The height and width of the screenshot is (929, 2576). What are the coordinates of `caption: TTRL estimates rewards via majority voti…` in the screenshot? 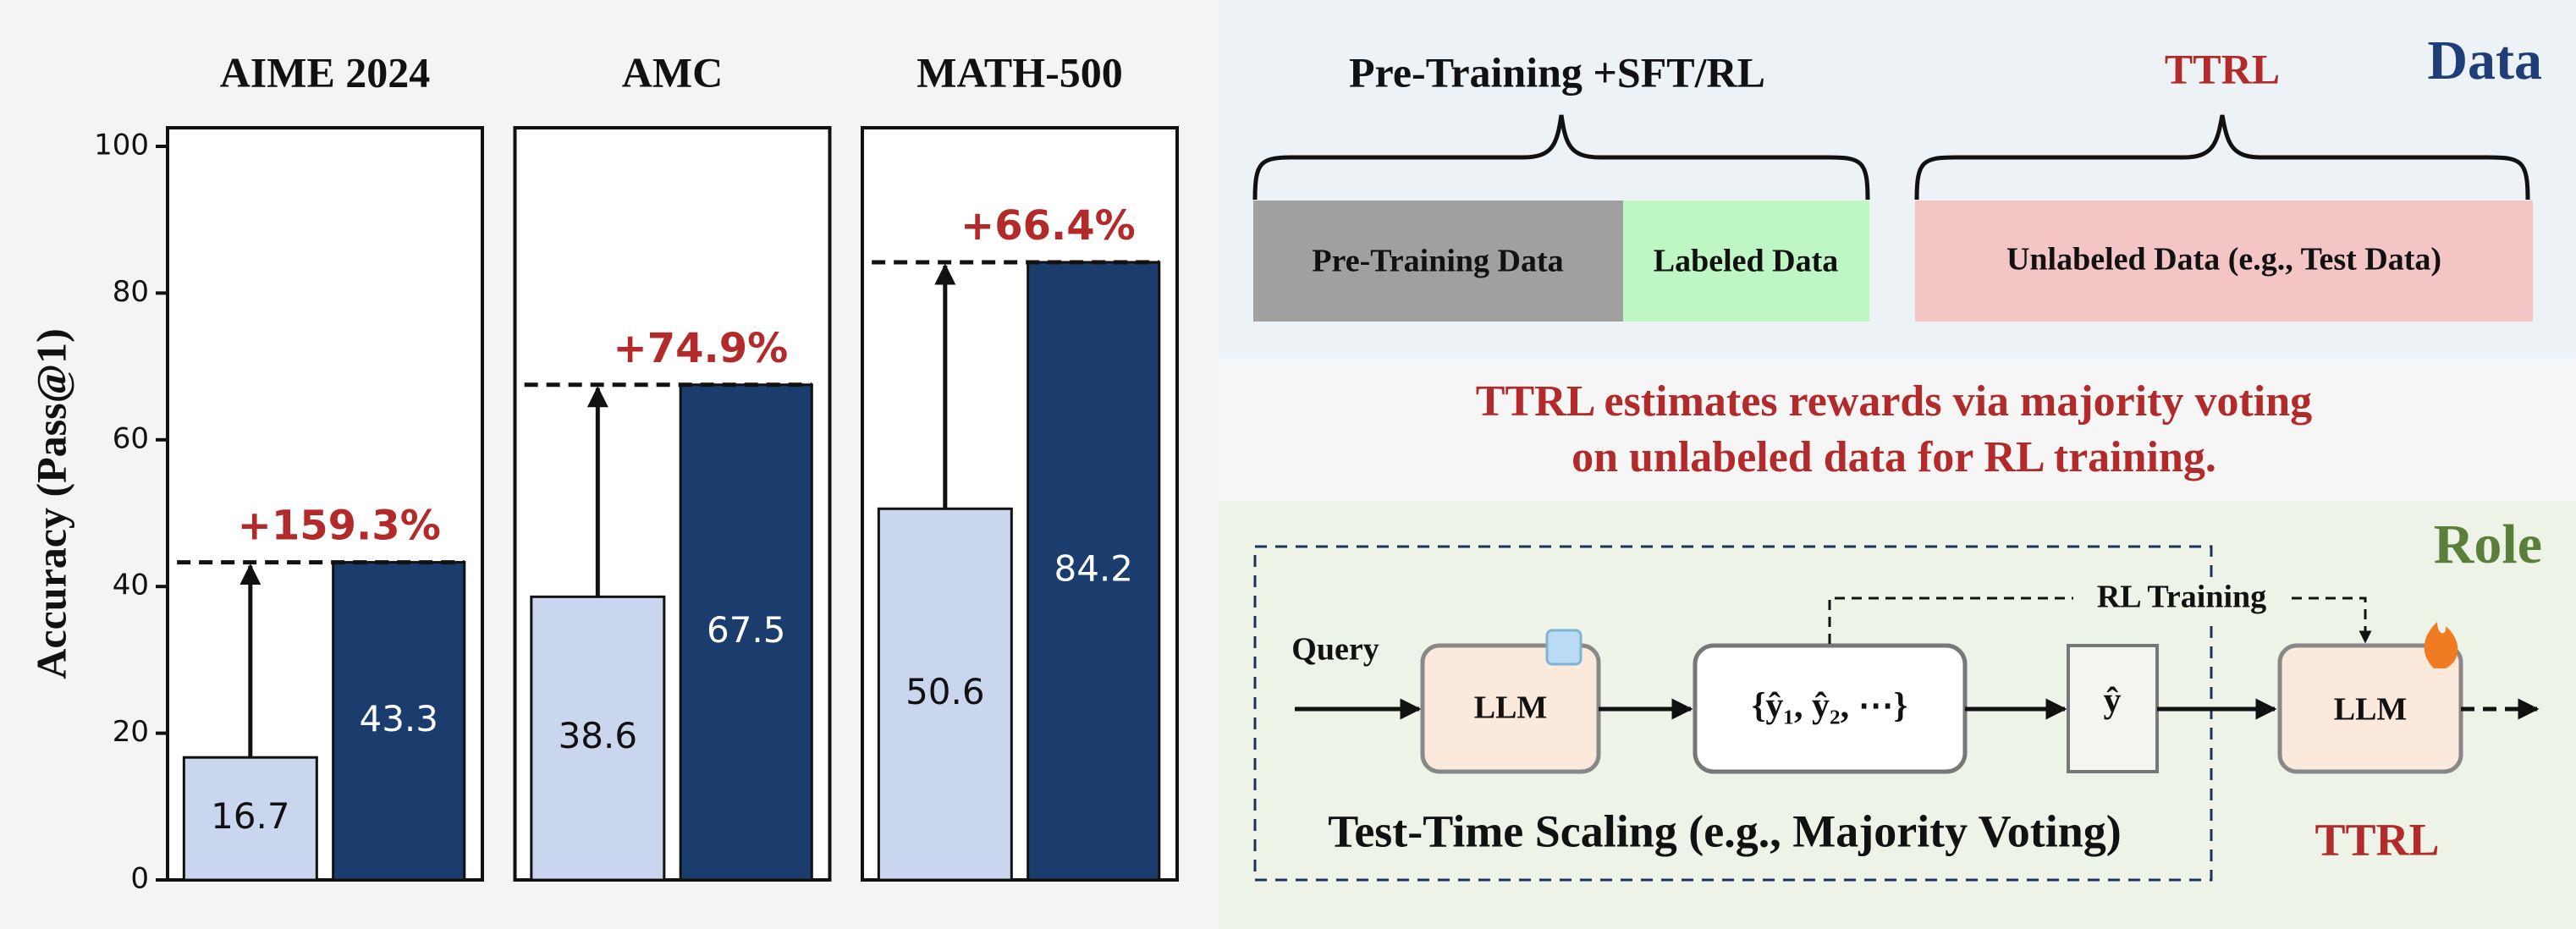 It's located at (1894, 401).